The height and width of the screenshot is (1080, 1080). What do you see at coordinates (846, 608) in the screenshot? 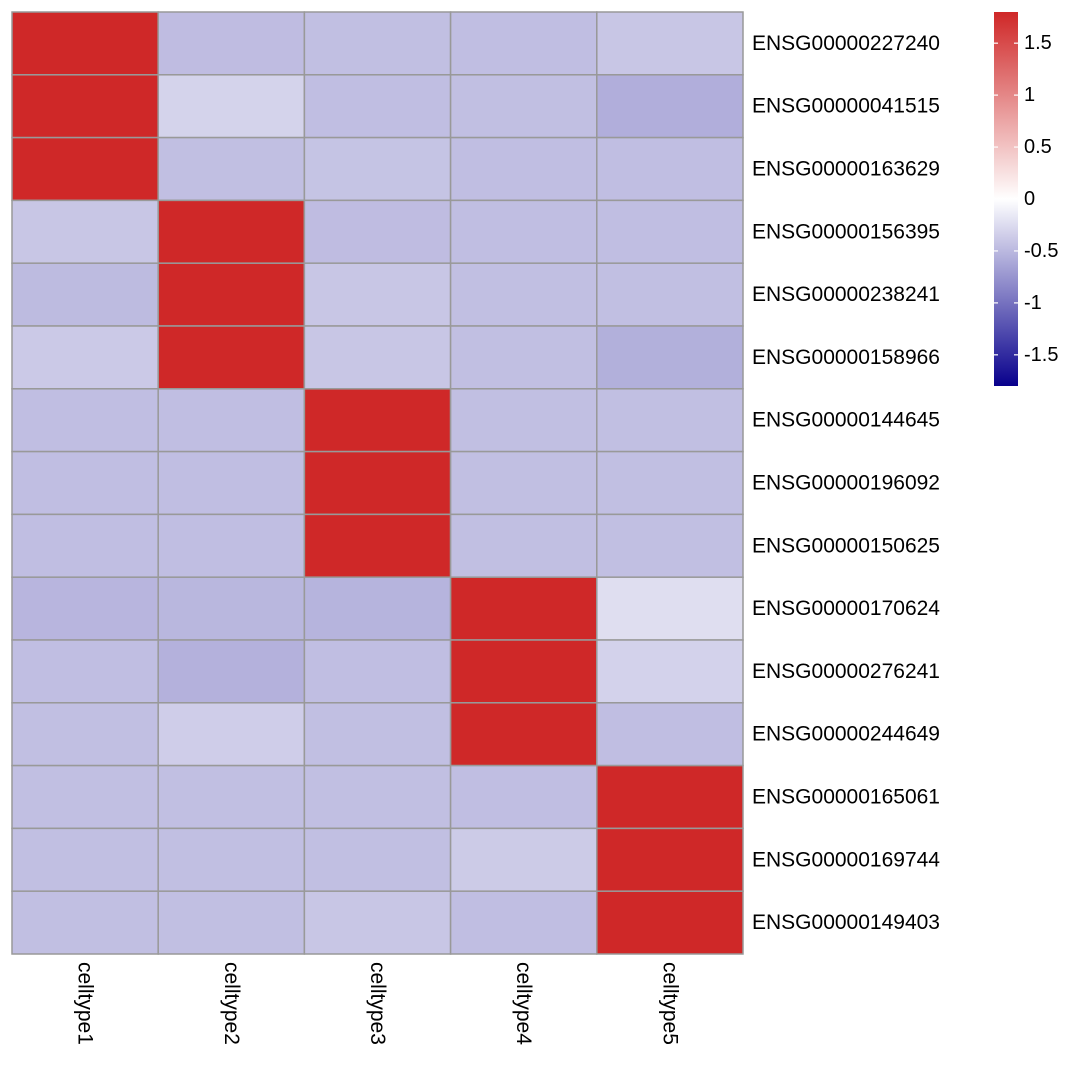
I see `row-label: ENSG00000170624` at bounding box center [846, 608].